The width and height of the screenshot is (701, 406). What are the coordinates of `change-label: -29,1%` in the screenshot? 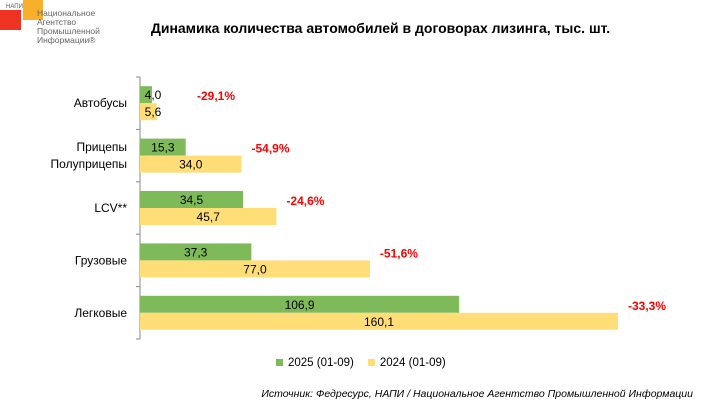 It's located at (216, 96).